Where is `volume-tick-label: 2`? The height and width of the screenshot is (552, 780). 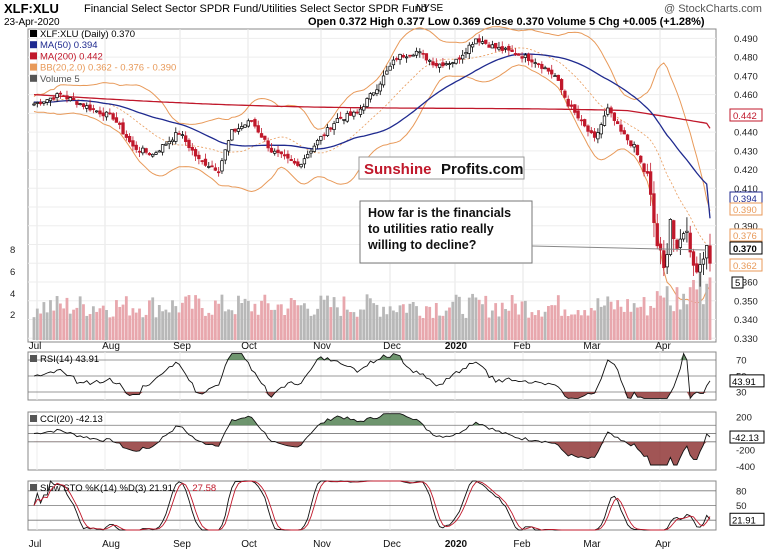
volume-tick-label: 2 is located at coordinates (12, 315).